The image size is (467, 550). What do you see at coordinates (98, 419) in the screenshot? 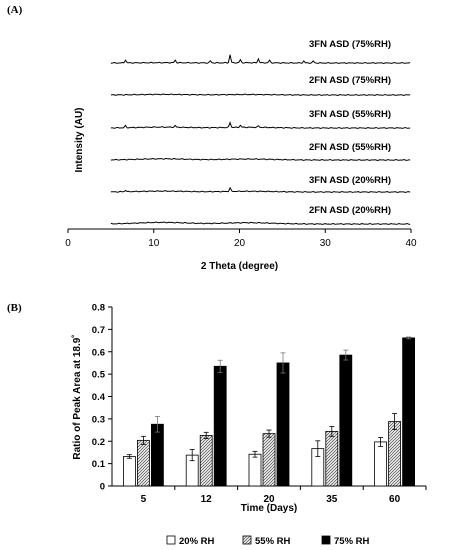
I see `y-tick-label: 0.3` at bounding box center [98, 419].